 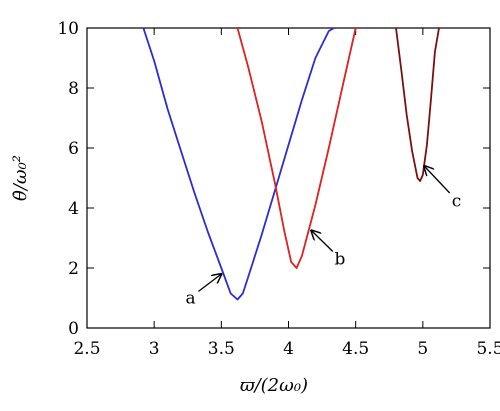 What do you see at coordinates (340, 259) in the screenshot?
I see `annotation-label-b: b` at bounding box center [340, 259].